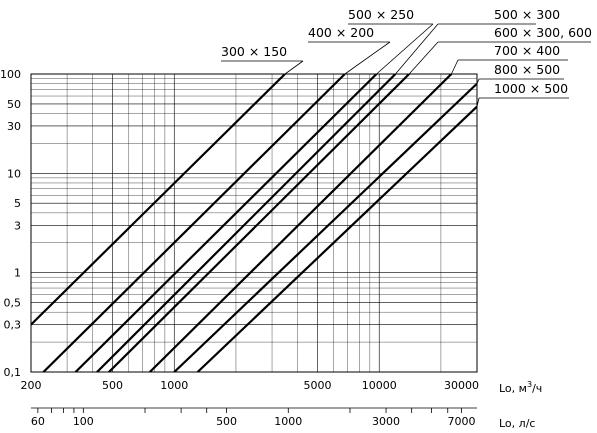 The height and width of the screenshot is (433, 597). What do you see at coordinates (254, 417) in the screenshot?
I see `secondary-x-axis: 60 100 500 1000 3000 7000` at bounding box center [254, 417].